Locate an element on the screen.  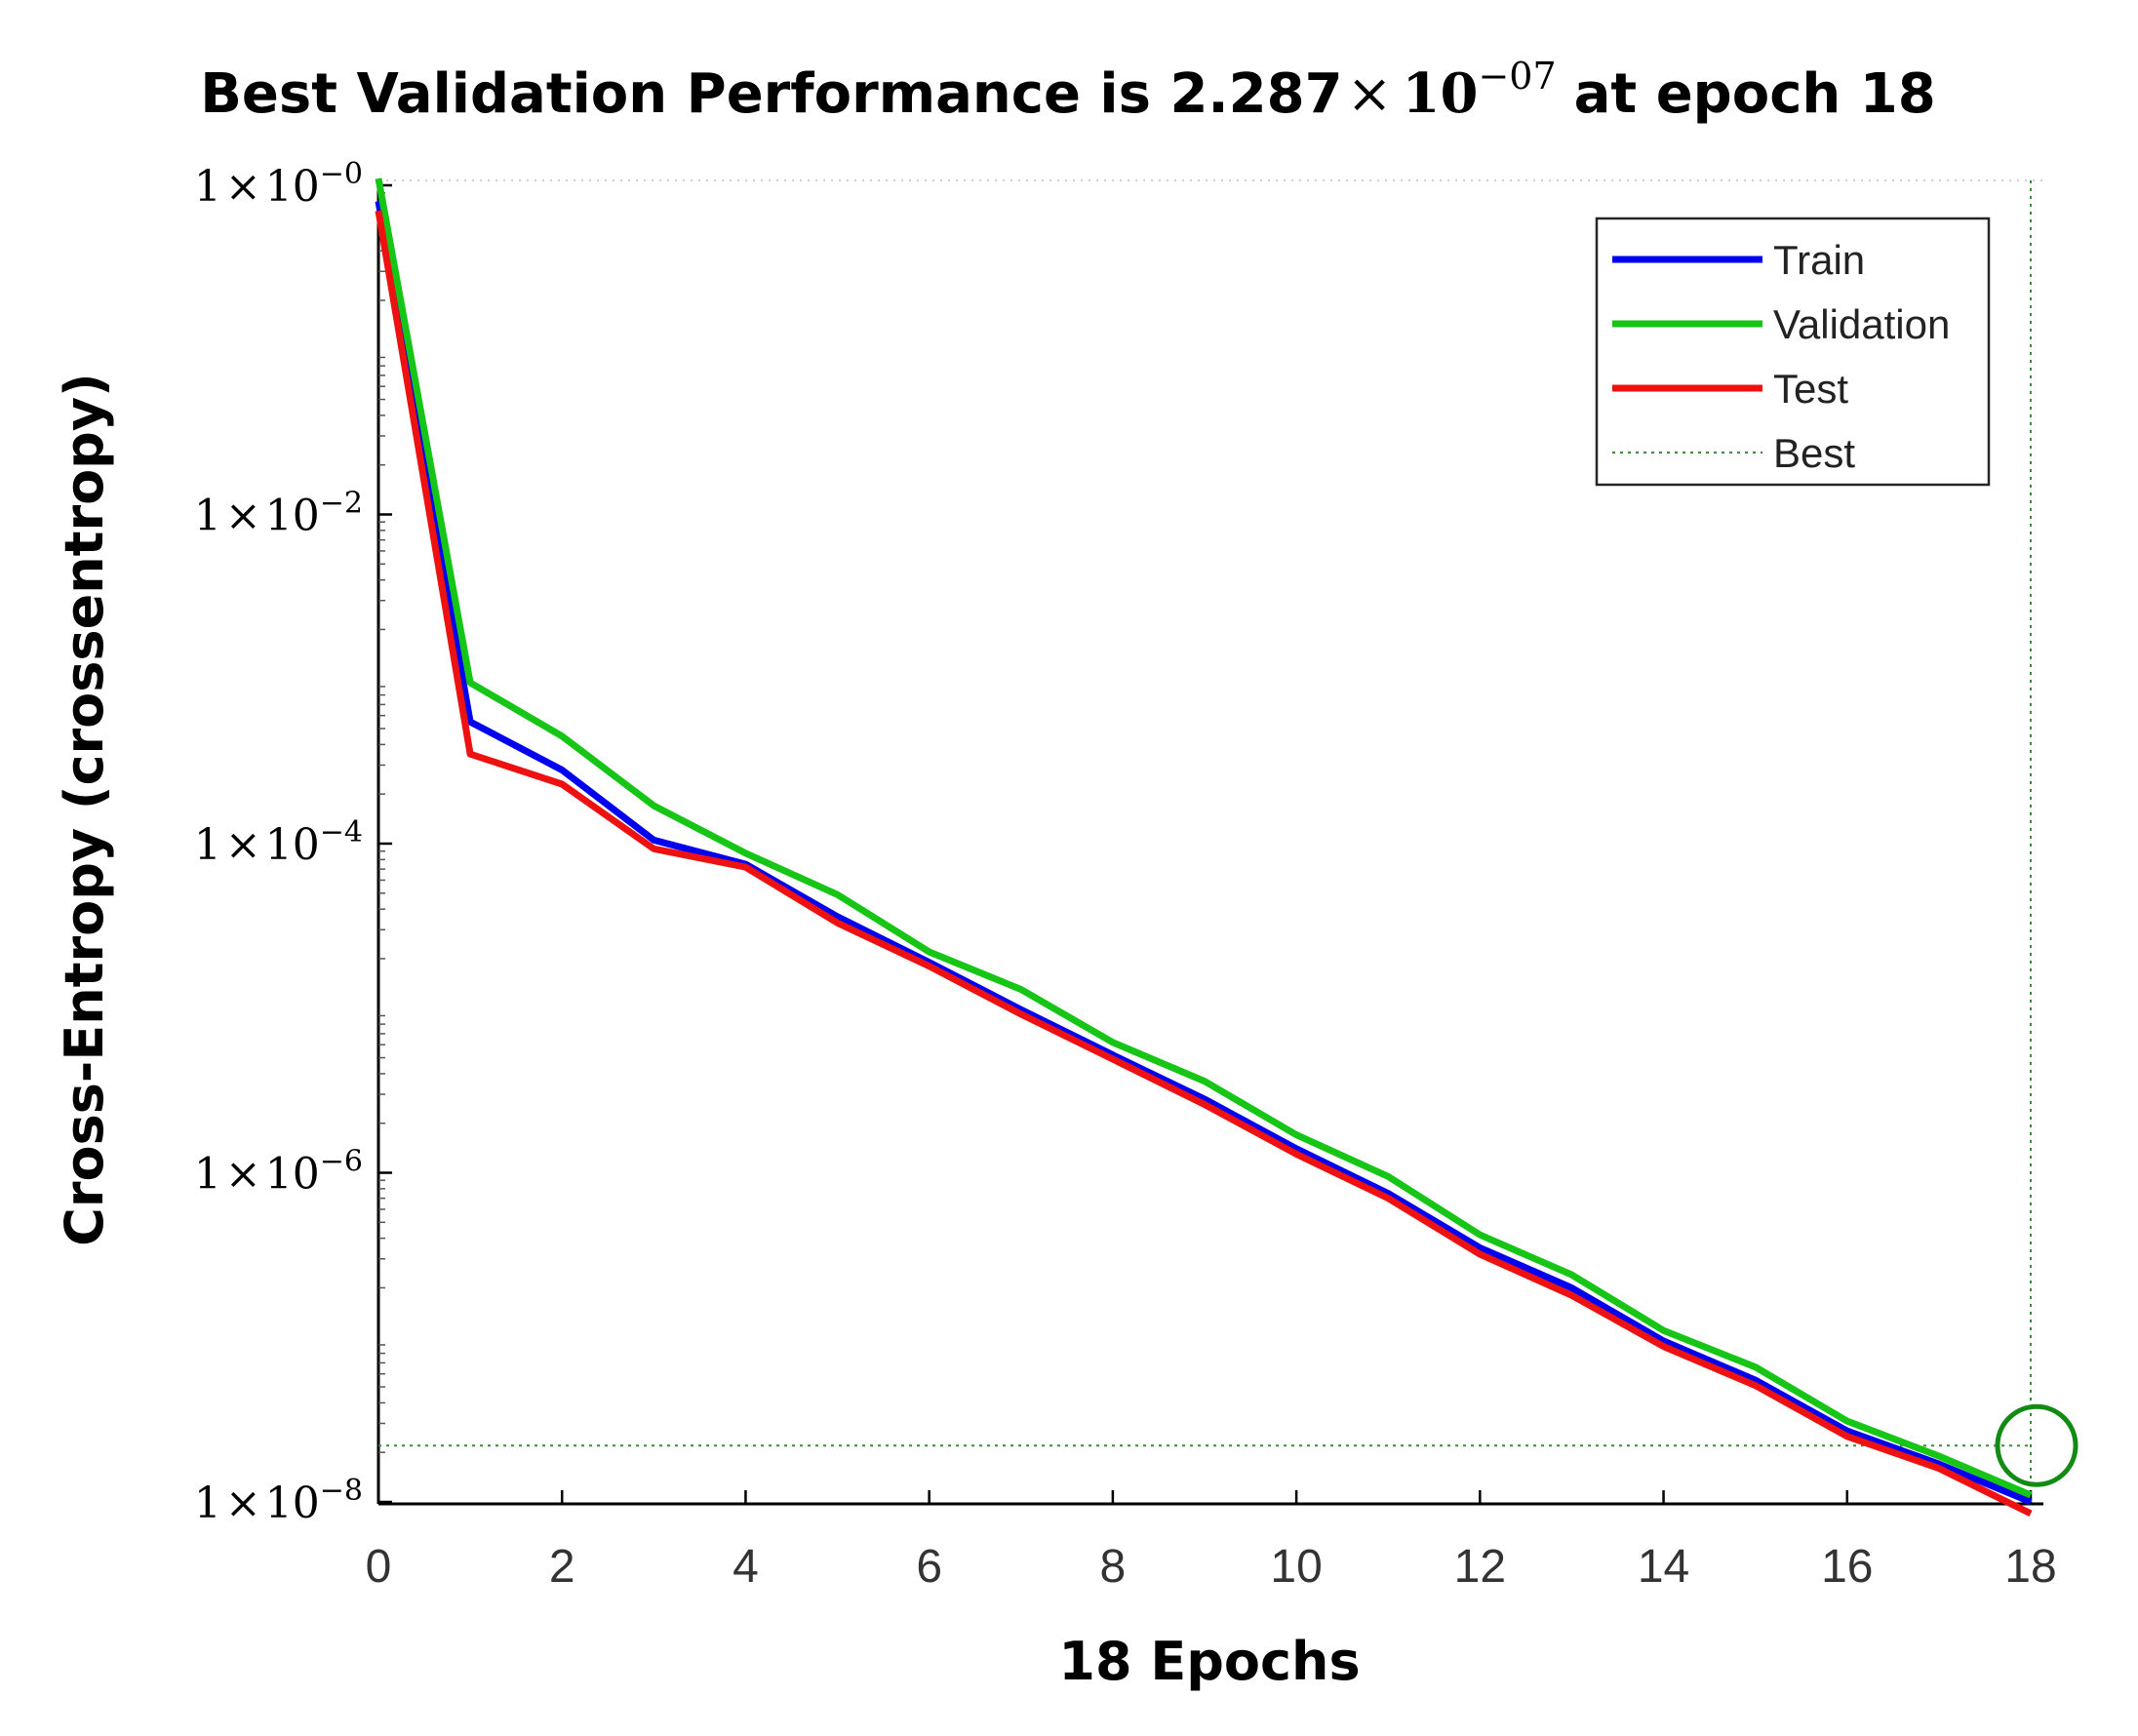
y-tick-label: 1×10−2 is located at coordinates (278, 514).